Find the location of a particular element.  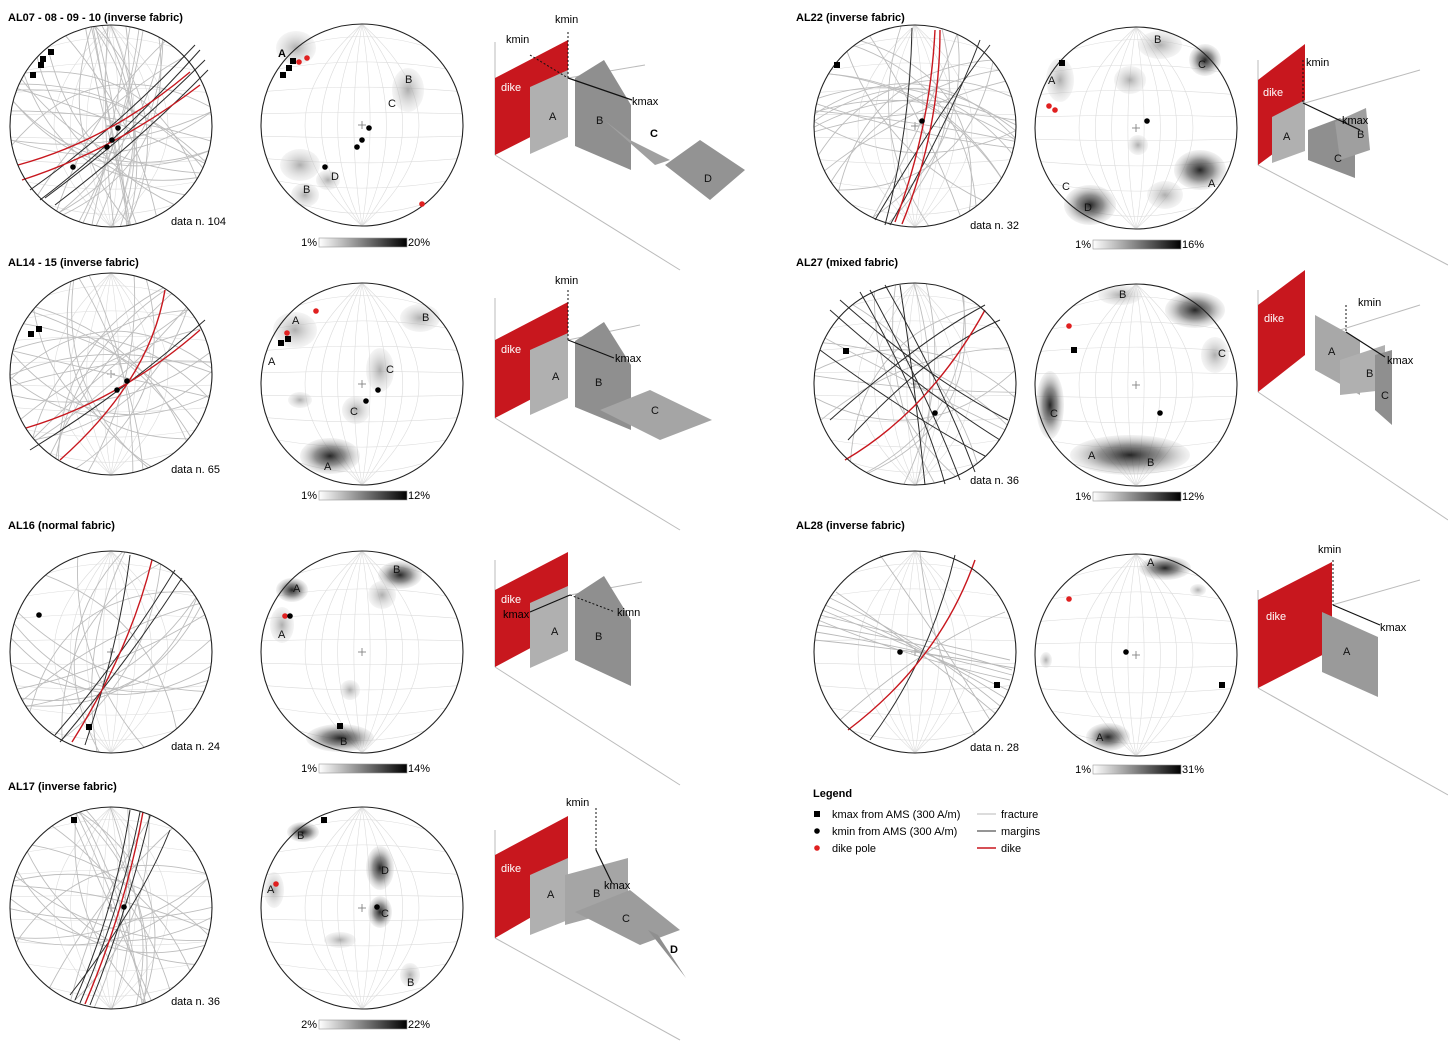

fracture-stereonet: data n. 32 is located at coordinates (916, 128).